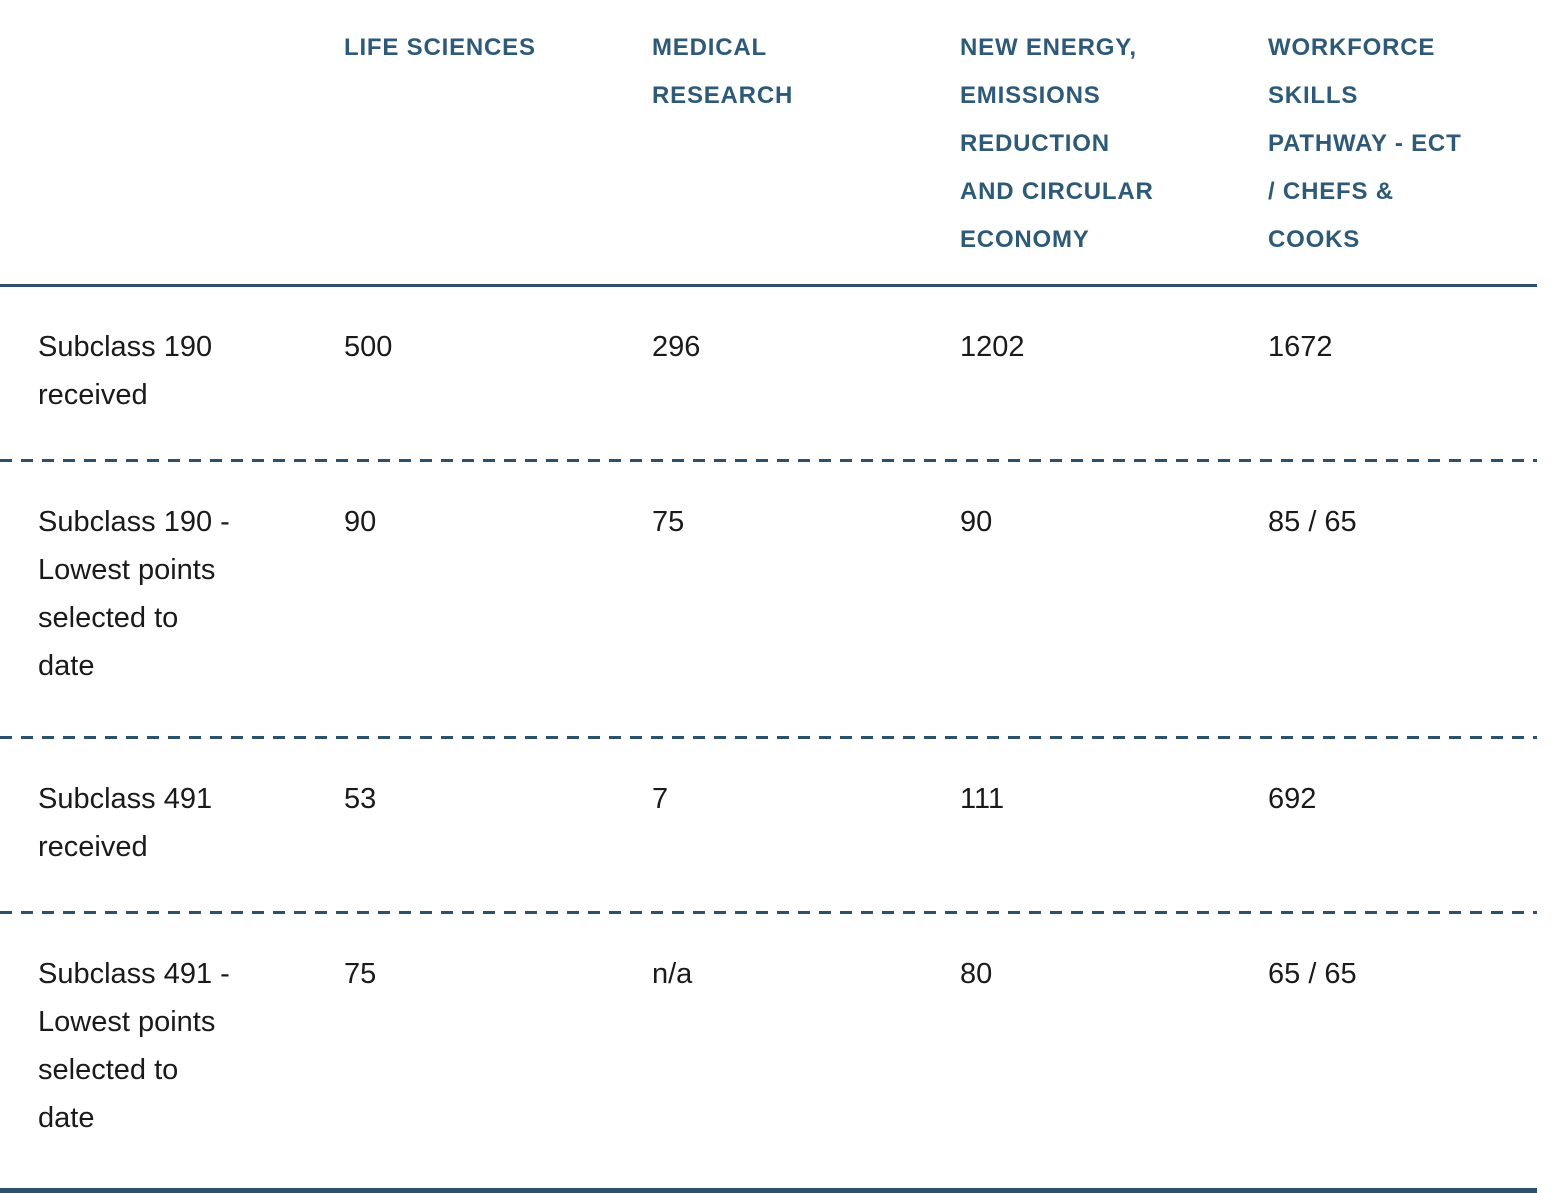  What do you see at coordinates (1402, 799) in the screenshot?
I see `value-cell: 692` at bounding box center [1402, 799].